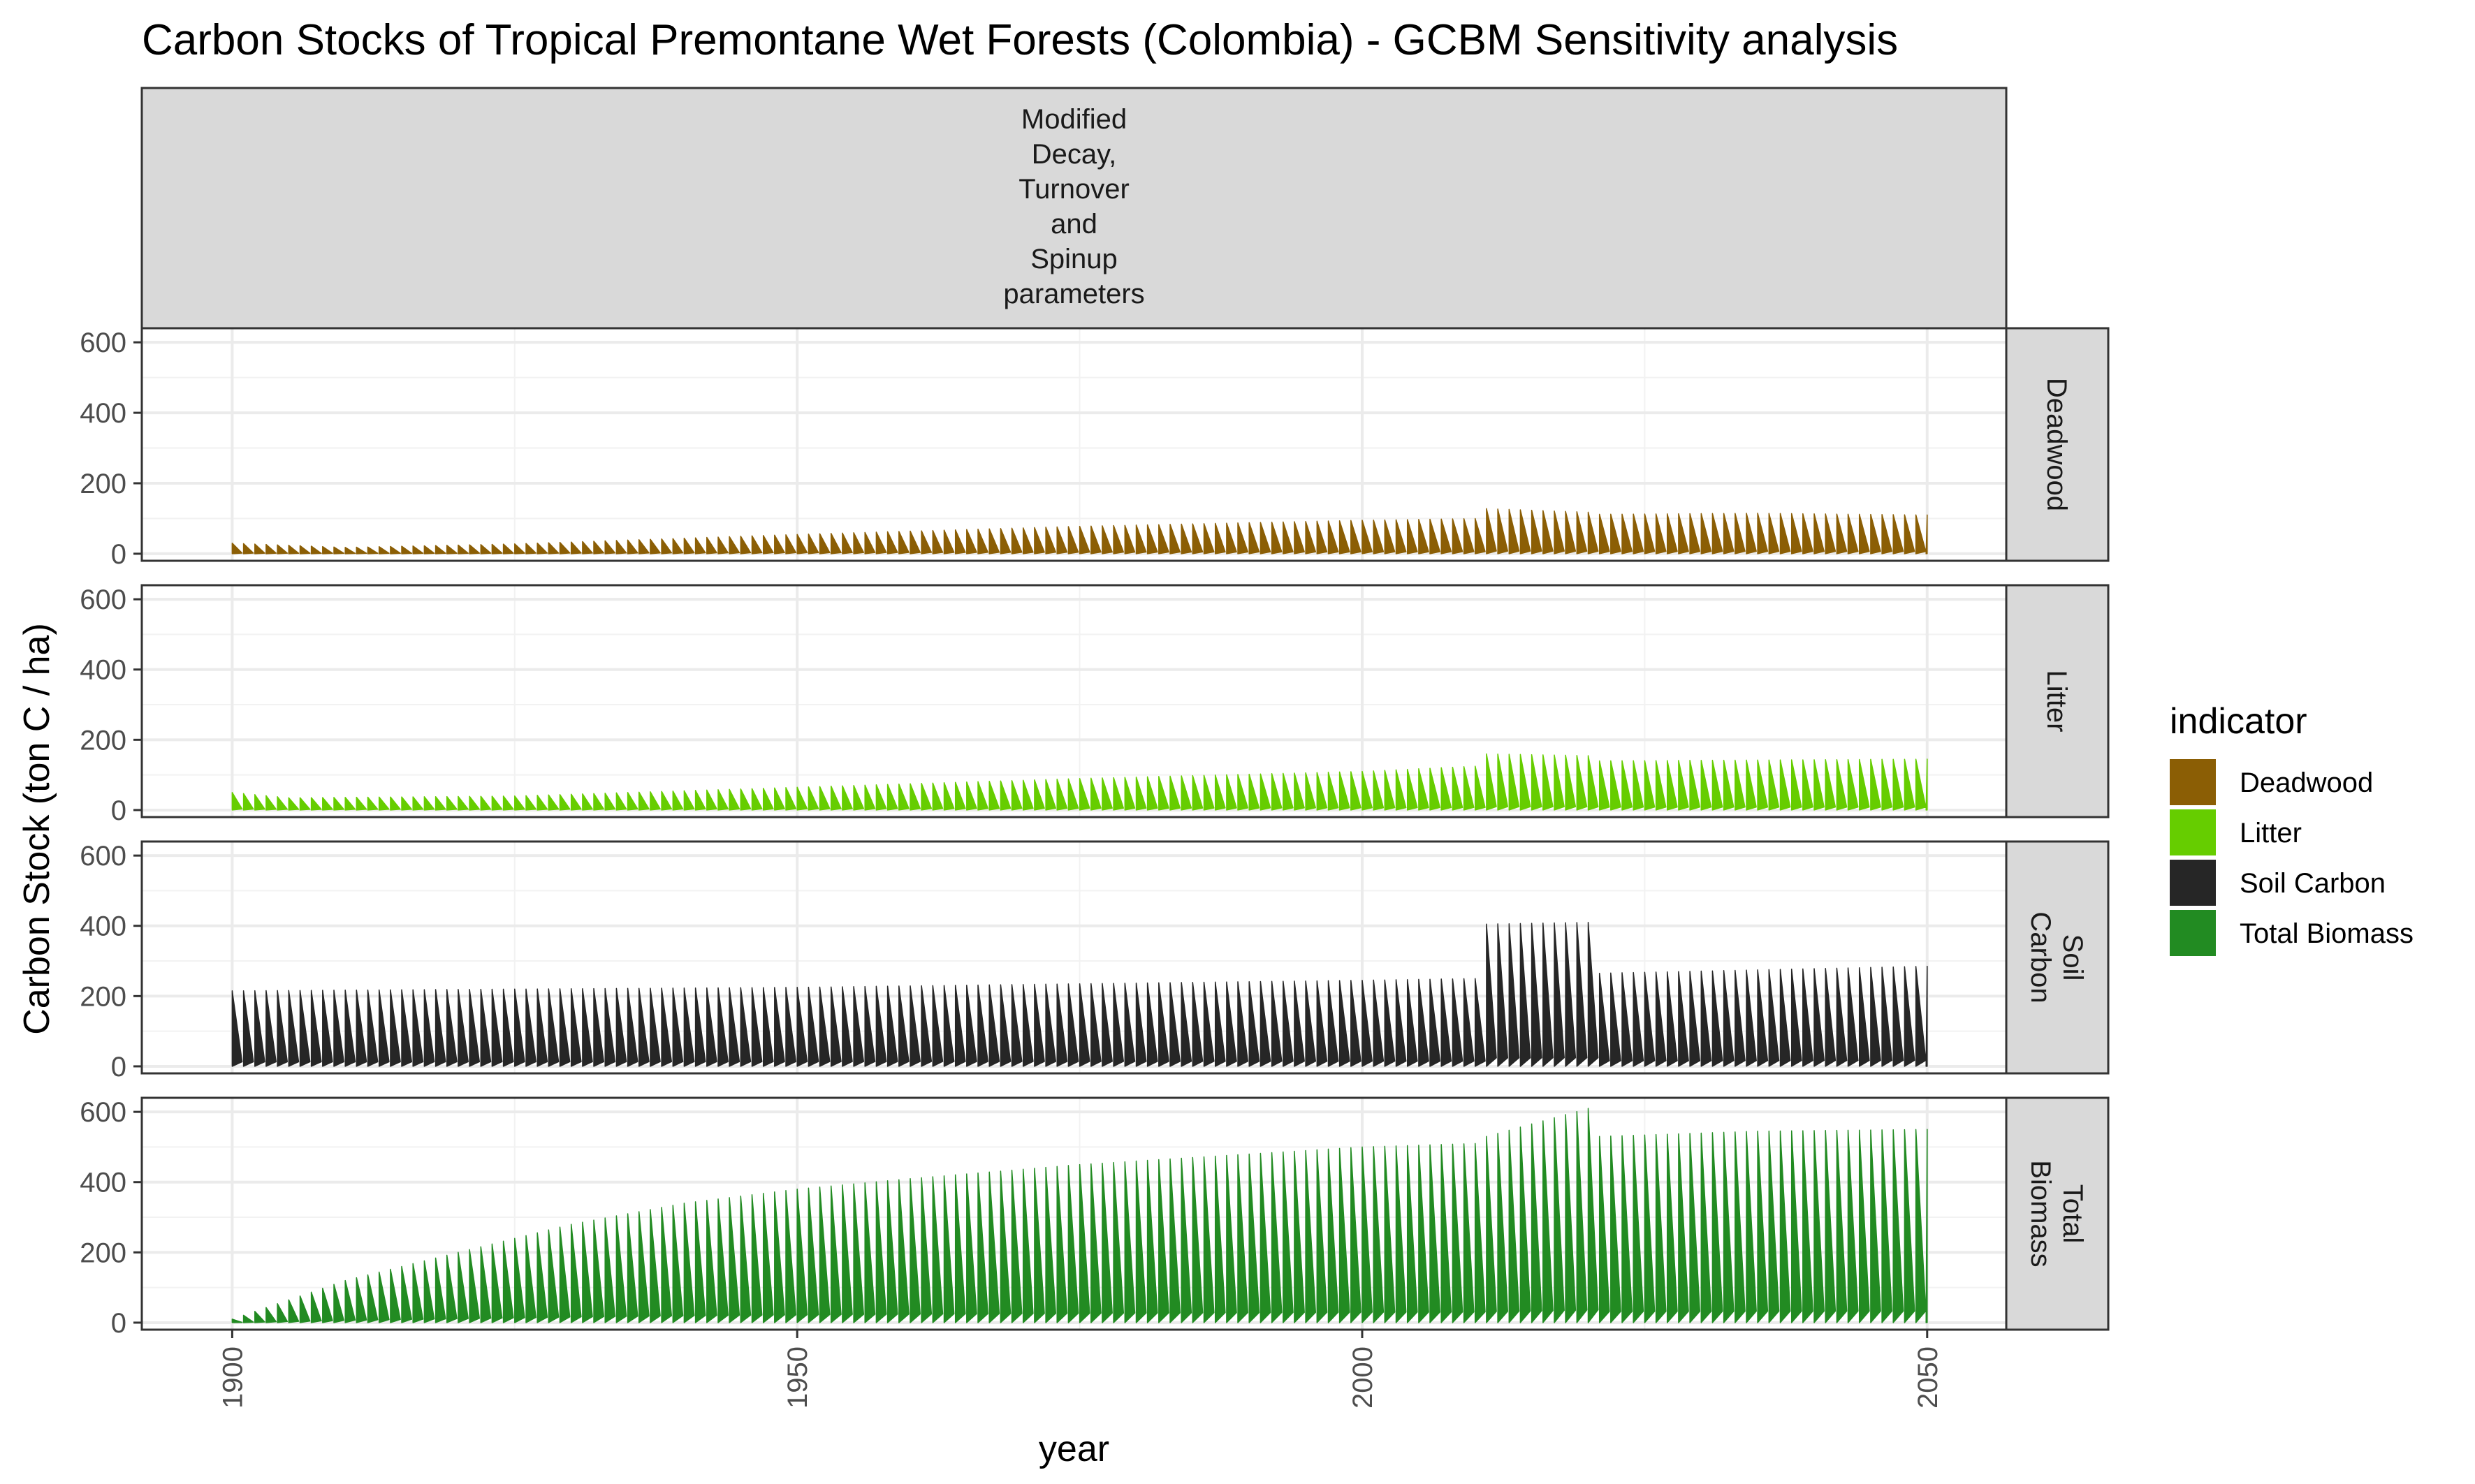  I want to click on column-strip-line: Turnover, so click(1074, 189).